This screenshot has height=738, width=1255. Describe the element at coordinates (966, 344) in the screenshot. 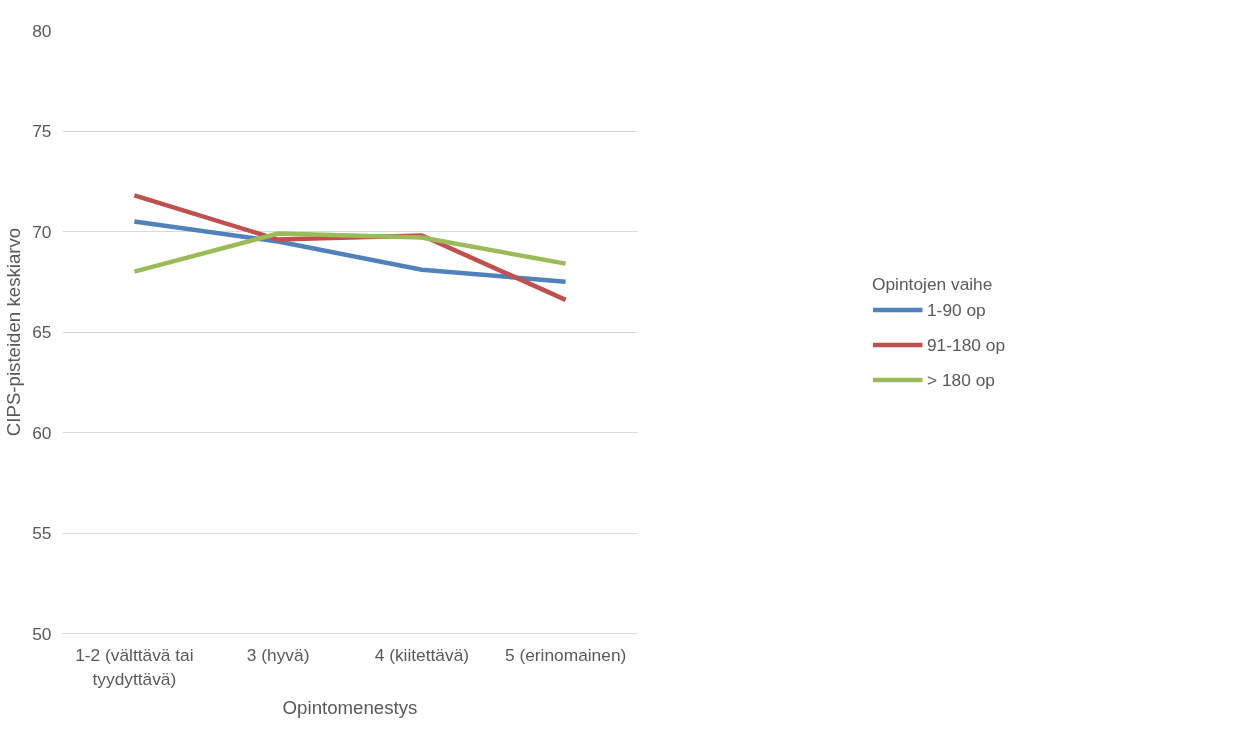

I see `legend-label: 91-180 op` at that location.